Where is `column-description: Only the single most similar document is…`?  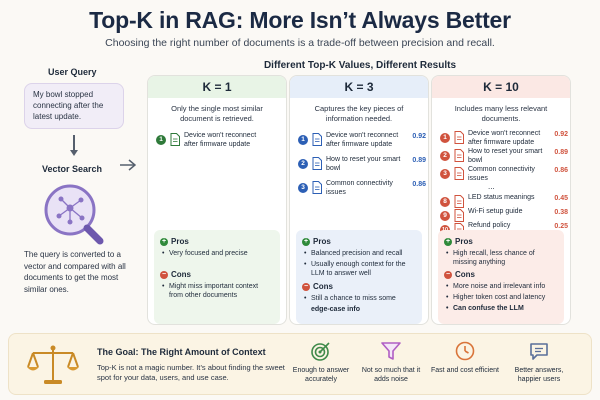
column-description: Only the single most similar document is… is located at coordinates (217, 113).